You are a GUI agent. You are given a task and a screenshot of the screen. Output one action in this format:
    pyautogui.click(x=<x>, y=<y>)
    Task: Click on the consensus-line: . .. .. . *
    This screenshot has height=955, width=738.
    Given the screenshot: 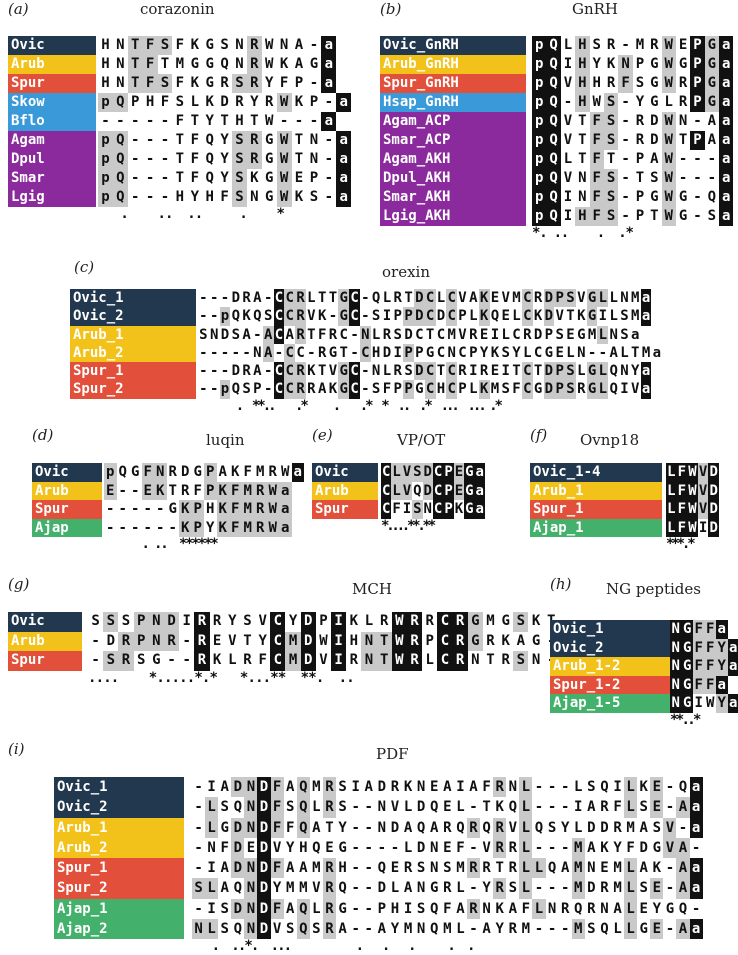 What is the action you would take?
    pyautogui.click(x=202, y=214)
    